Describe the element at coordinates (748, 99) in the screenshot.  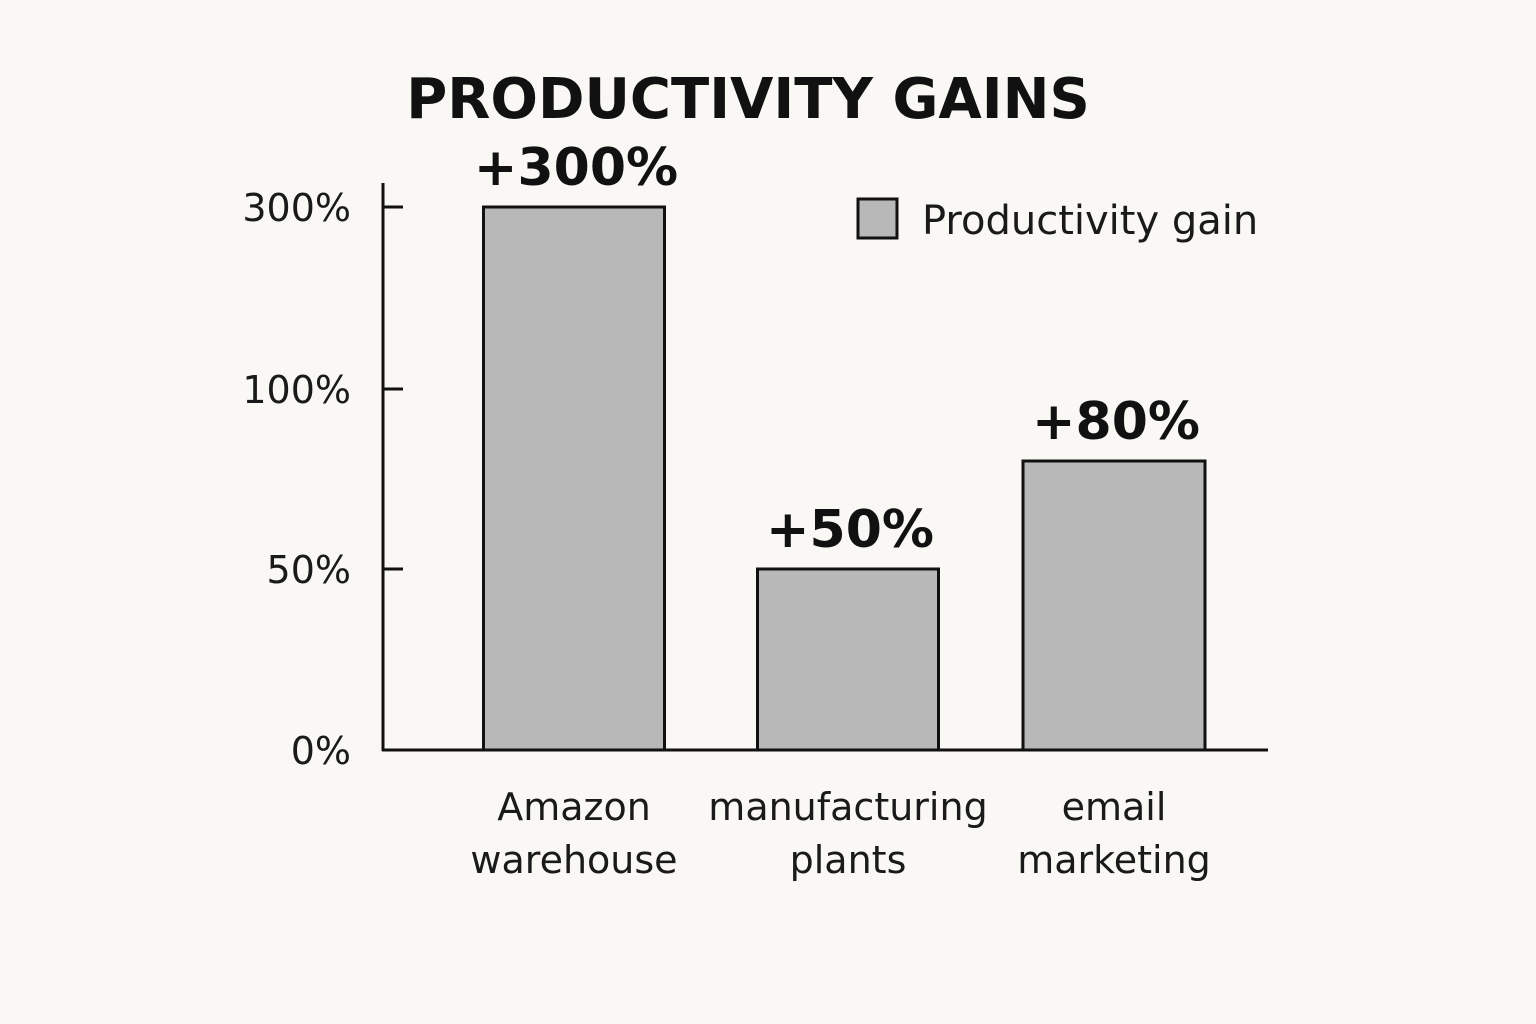
I see `chart-title: PRODUCTIVITY GAINS` at that location.